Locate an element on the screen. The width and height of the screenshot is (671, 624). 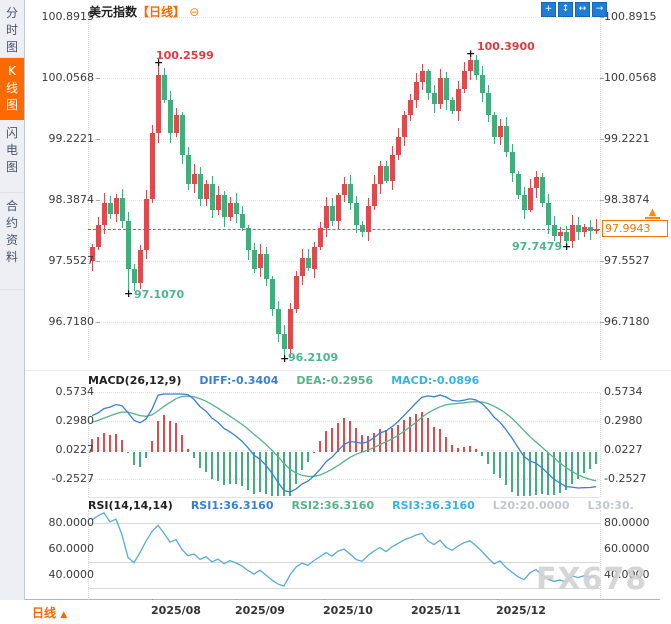
rsi-rsi3-value: RSI3:36.3160 is located at coordinates (433, 505).